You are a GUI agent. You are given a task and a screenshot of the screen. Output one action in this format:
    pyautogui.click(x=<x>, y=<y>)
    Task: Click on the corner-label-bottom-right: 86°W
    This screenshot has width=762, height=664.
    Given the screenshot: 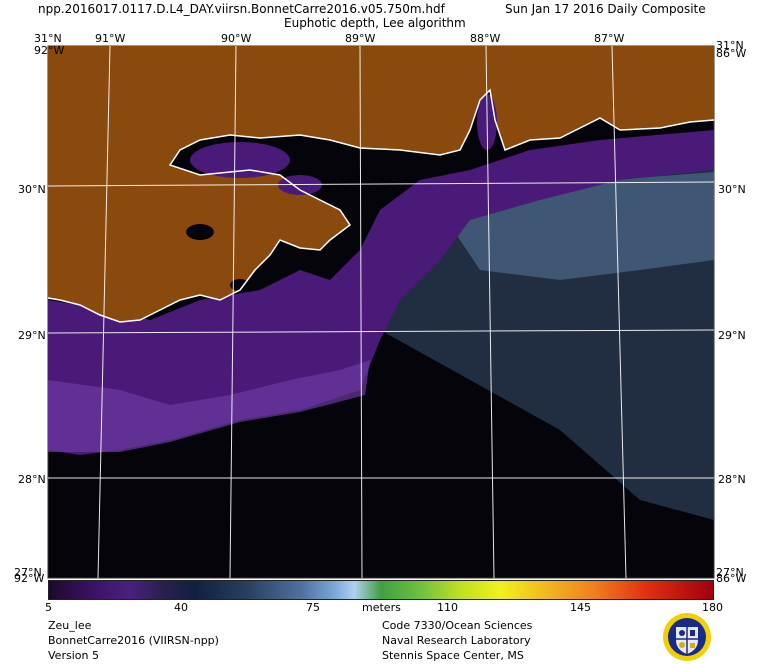 What is the action you would take?
    pyautogui.click(x=731, y=578)
    